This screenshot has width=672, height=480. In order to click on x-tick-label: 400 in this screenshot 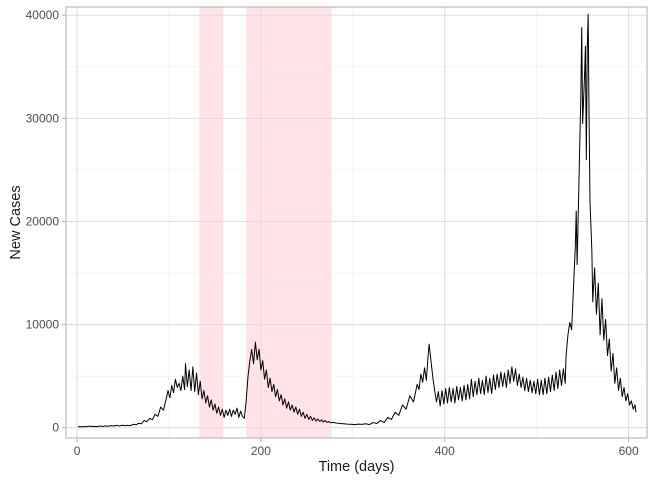, I will do `click(445, 451)`.